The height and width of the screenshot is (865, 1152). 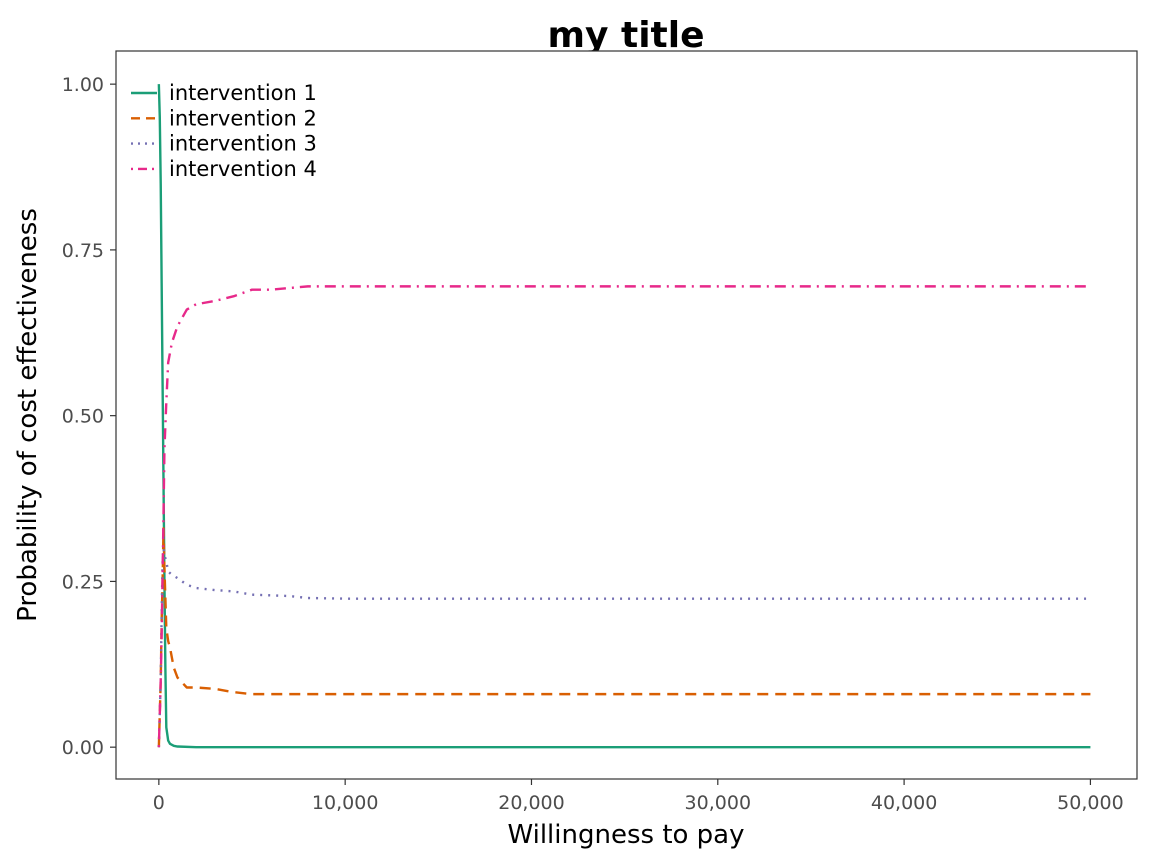 I want to click on y-axis-title: Probability of cost effectiveness, so click(x=28, y=415).